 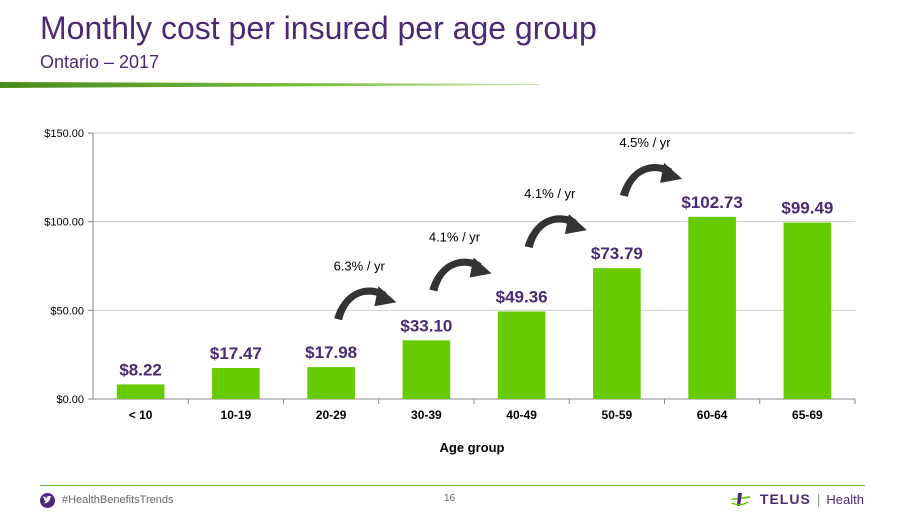 I want to click on growth-rate-label-1: 4.1% / yr, so click(x=455, y=236).